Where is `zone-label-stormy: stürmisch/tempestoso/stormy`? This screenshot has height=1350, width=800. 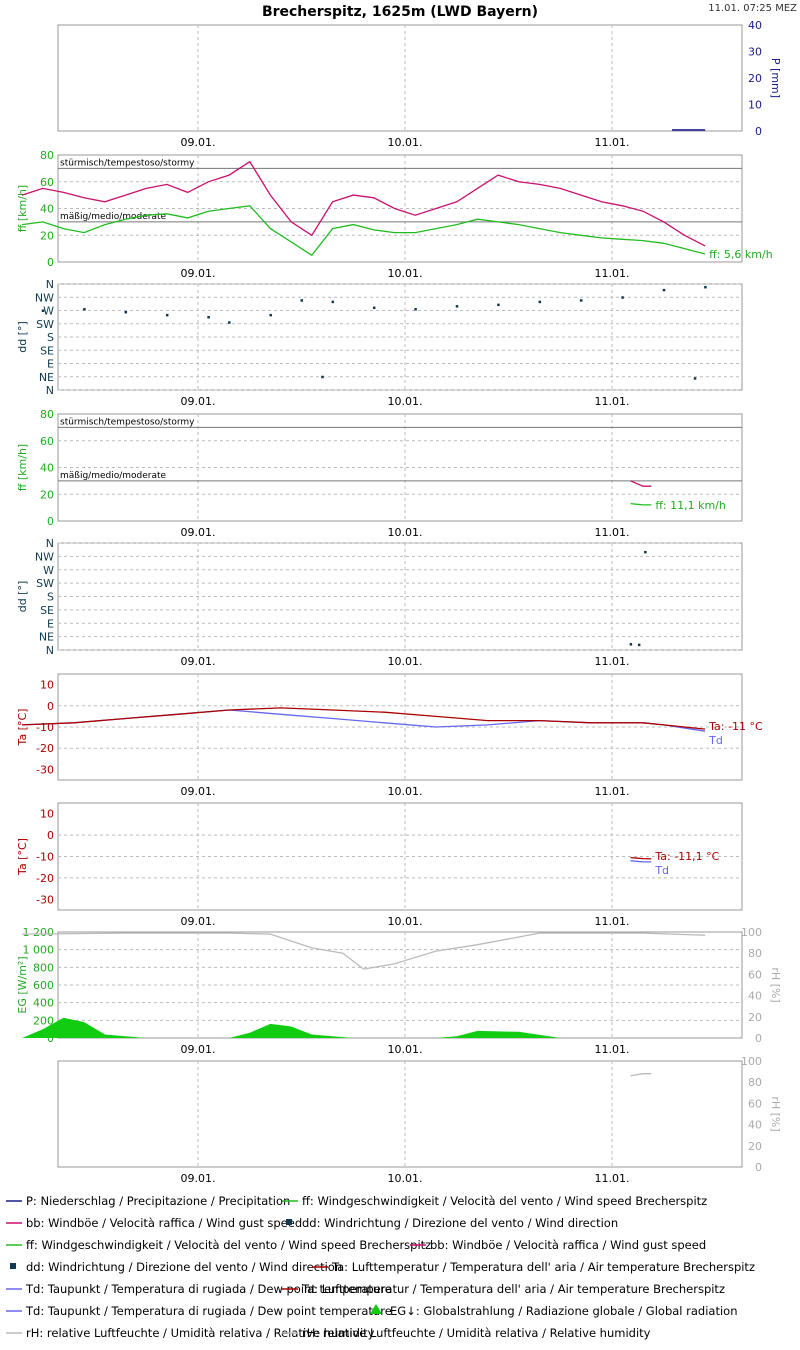 zone-label-stormy: stürmisch/tempestoso/stormy is located at coordinates (127, 163).